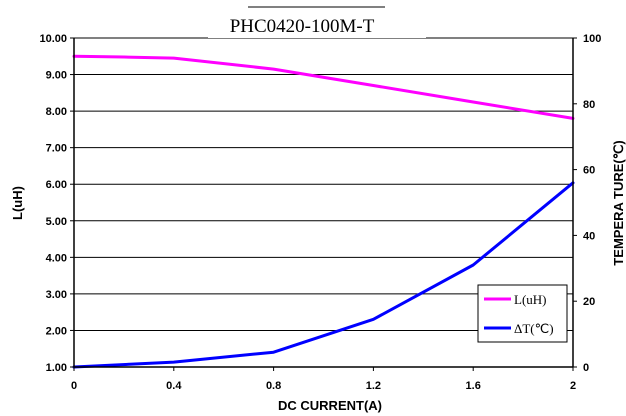  What do you see at coordinates (592, 39) in the screenshot?
I see `y-right-tick-label: 100` at bounding box center [592, 39].